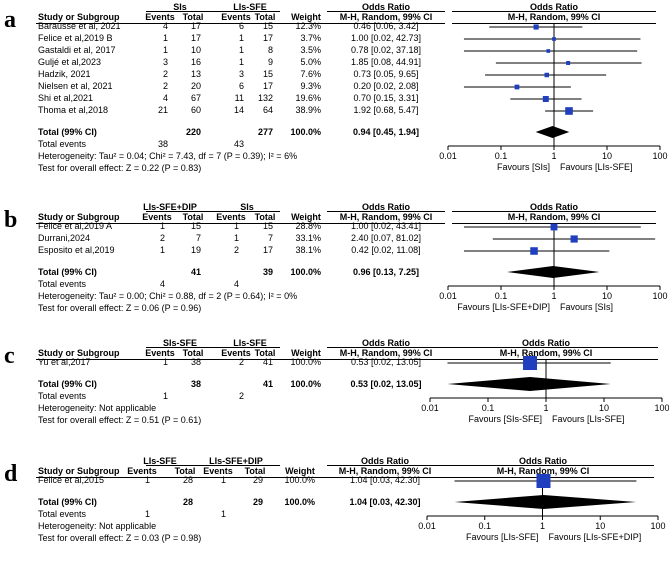 This screenshot has width=669, height=575. Describe the element at coordinates (267, 362) in the screenshot. I see `study-total2: 41` at that location.